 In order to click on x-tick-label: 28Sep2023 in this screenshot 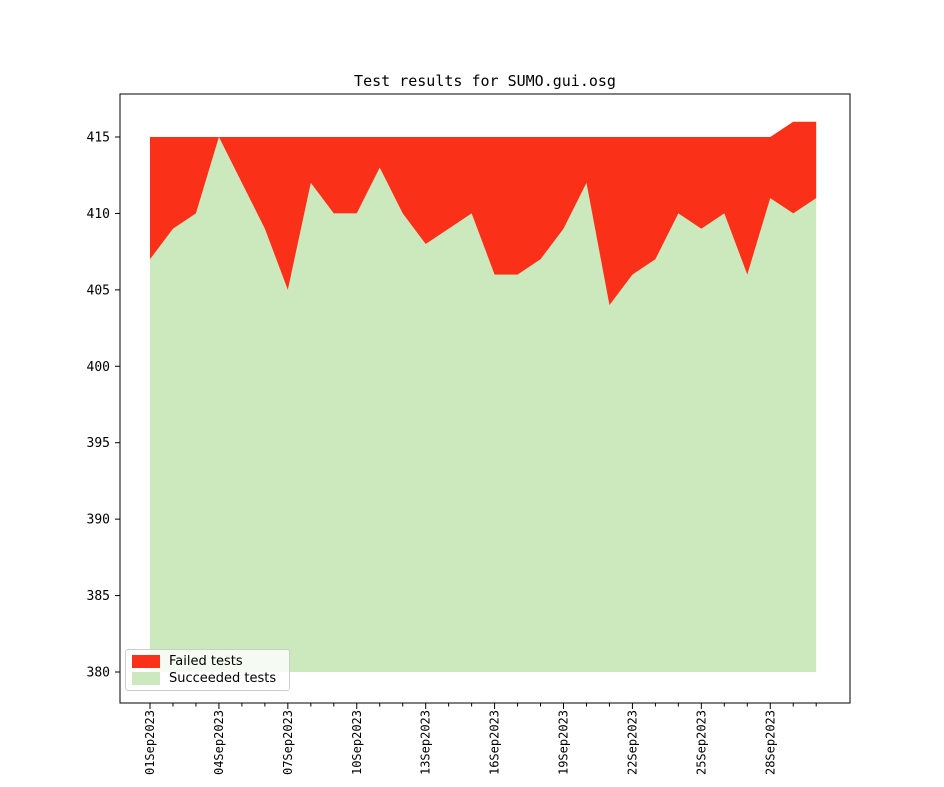, I will do `click(770, 742)`.